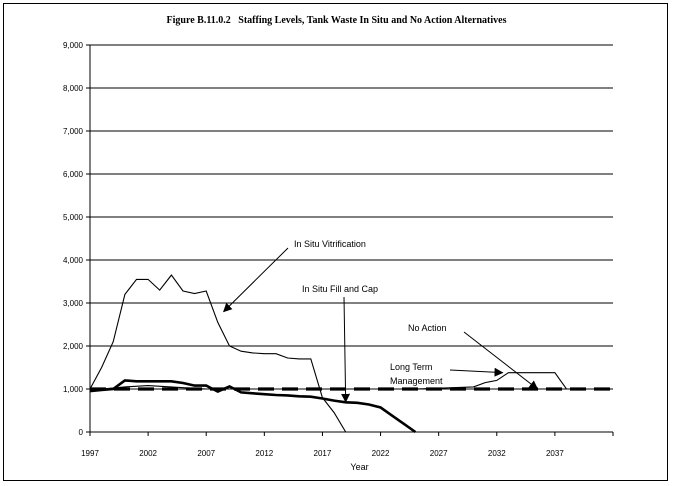  What do you see at coordinates (253, 406) in the screenshot?
I see `series-line-in-situ-fill-and-cap` at bounding box center [253, 406].